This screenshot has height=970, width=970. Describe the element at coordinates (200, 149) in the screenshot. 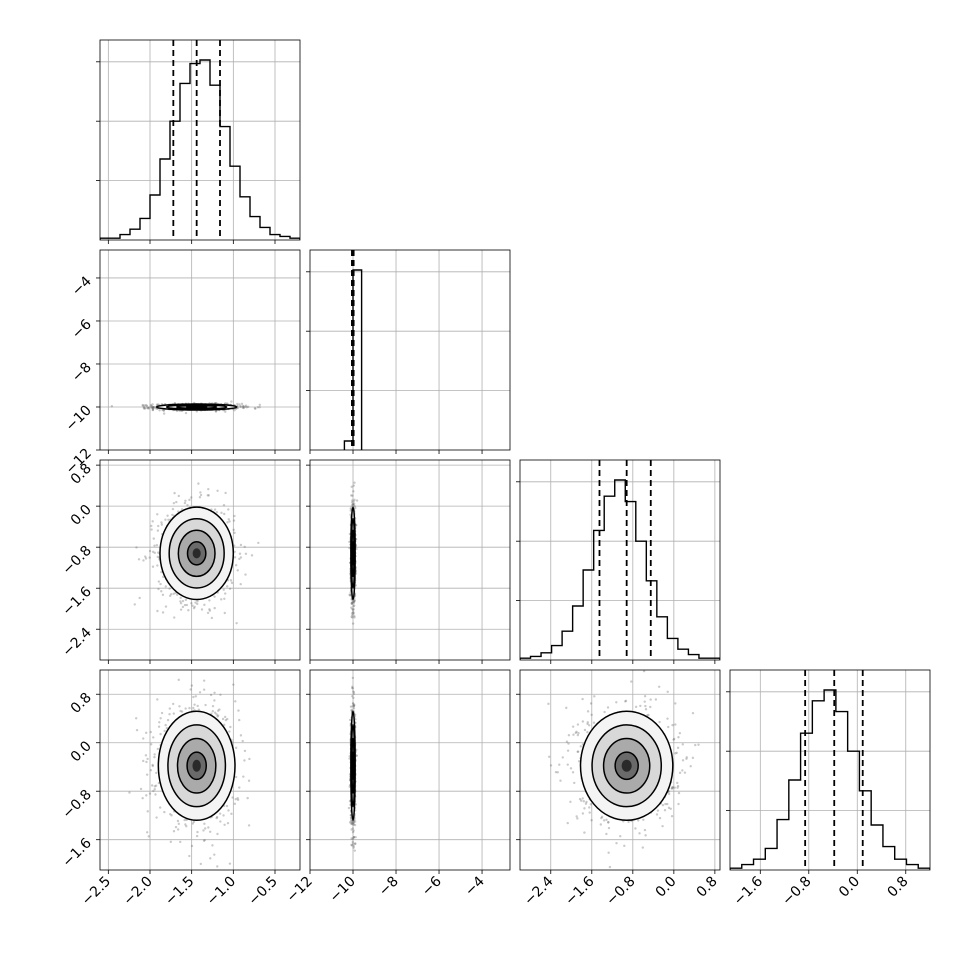

I see `histogram-step` at that location.